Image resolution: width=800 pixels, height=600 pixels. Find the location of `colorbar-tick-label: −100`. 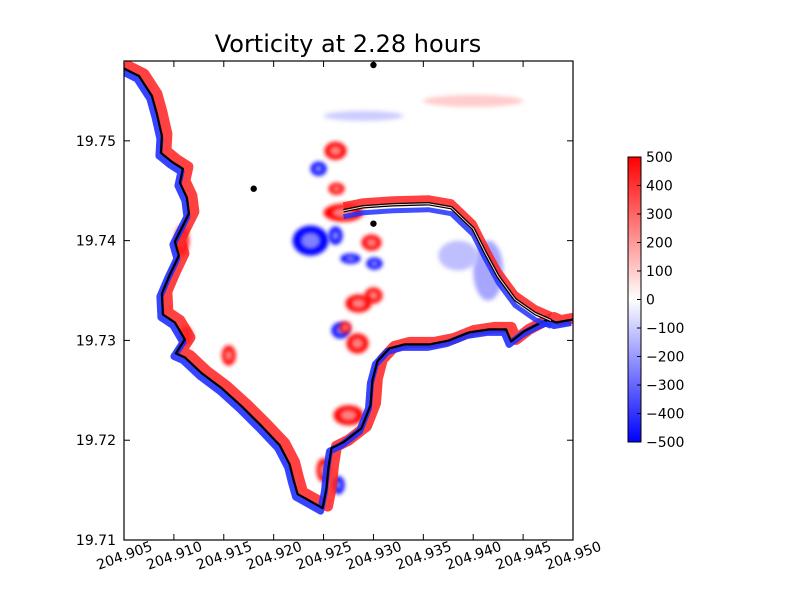

colorbar-tick-label: −100 is located at coordinates (665, 329).